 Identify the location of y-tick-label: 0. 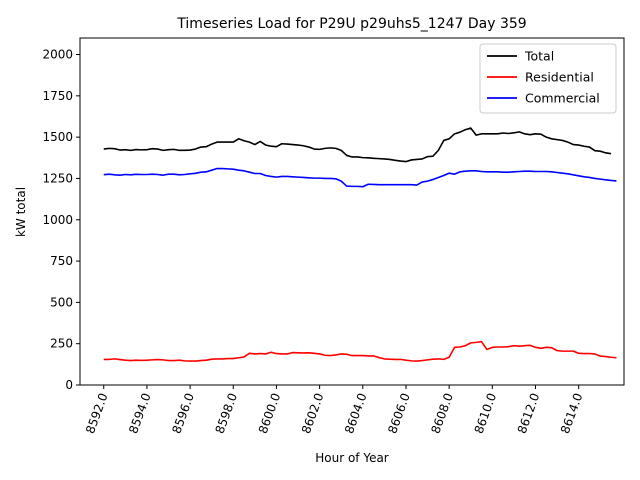
(69, 385).